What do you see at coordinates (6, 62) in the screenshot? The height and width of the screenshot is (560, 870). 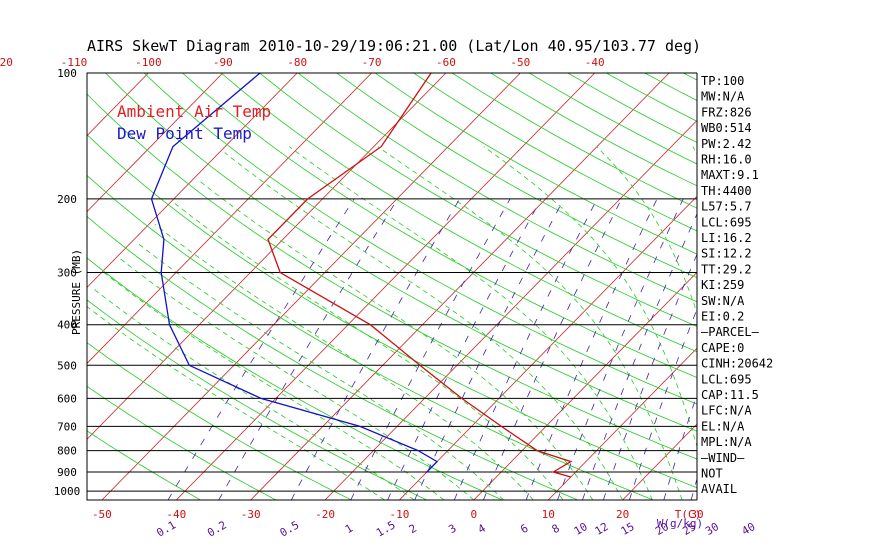 I see `top-temp-tick-label: -120` at bounding box center [6, 62].